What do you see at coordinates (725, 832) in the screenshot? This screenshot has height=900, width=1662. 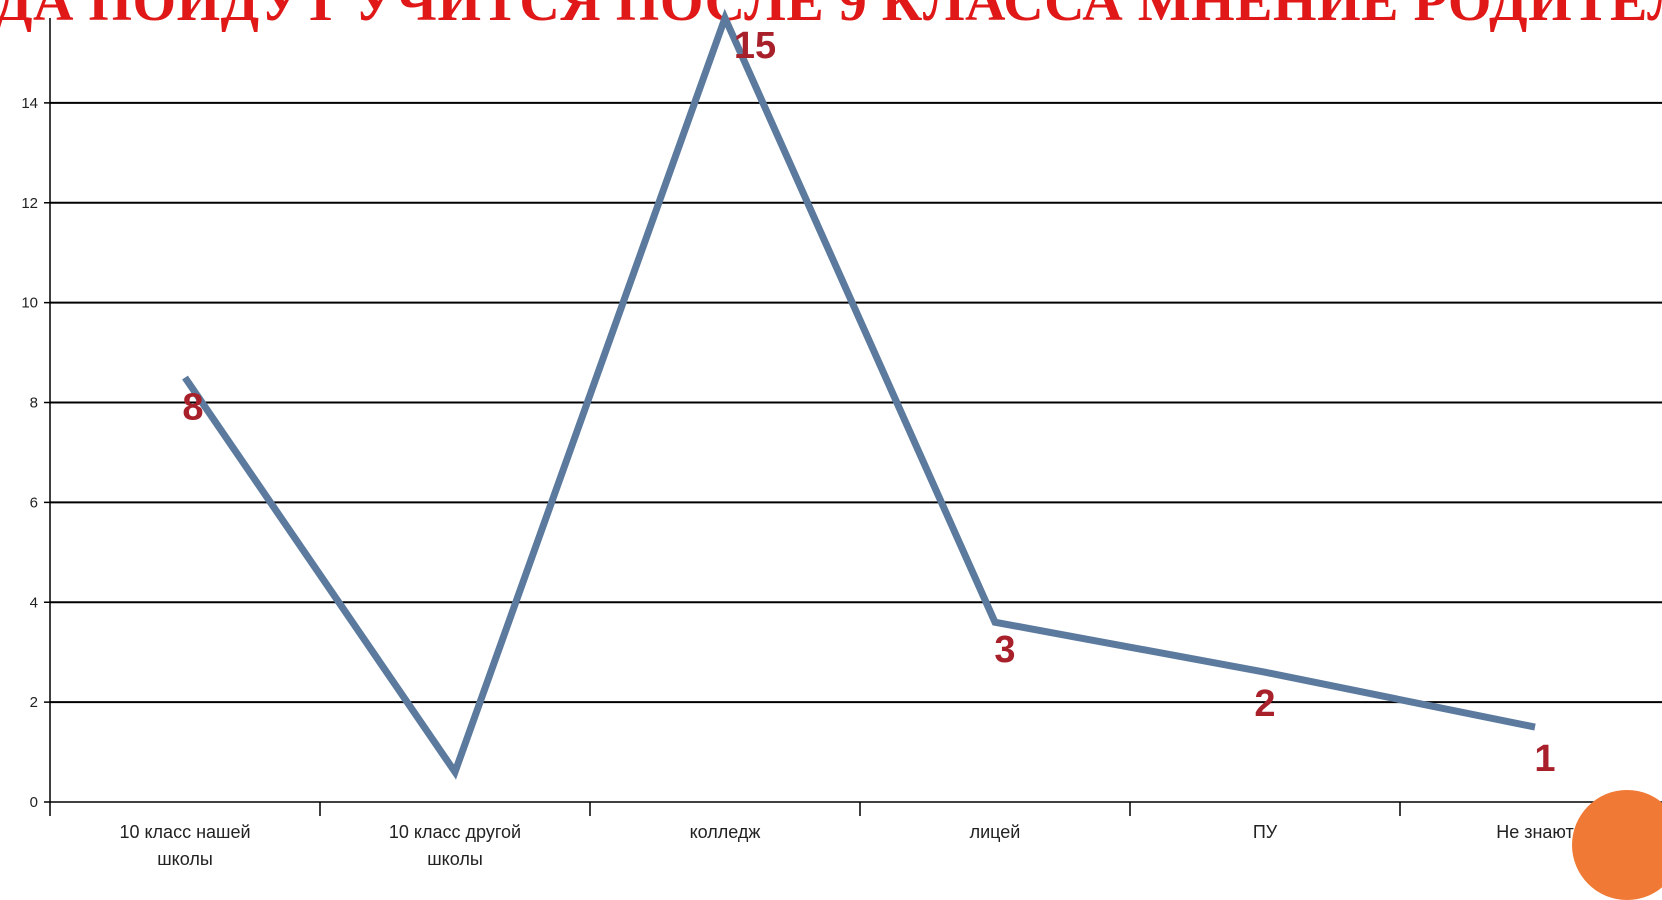 I see `x-tick-label: колледж` at bounding box center [725, 832].